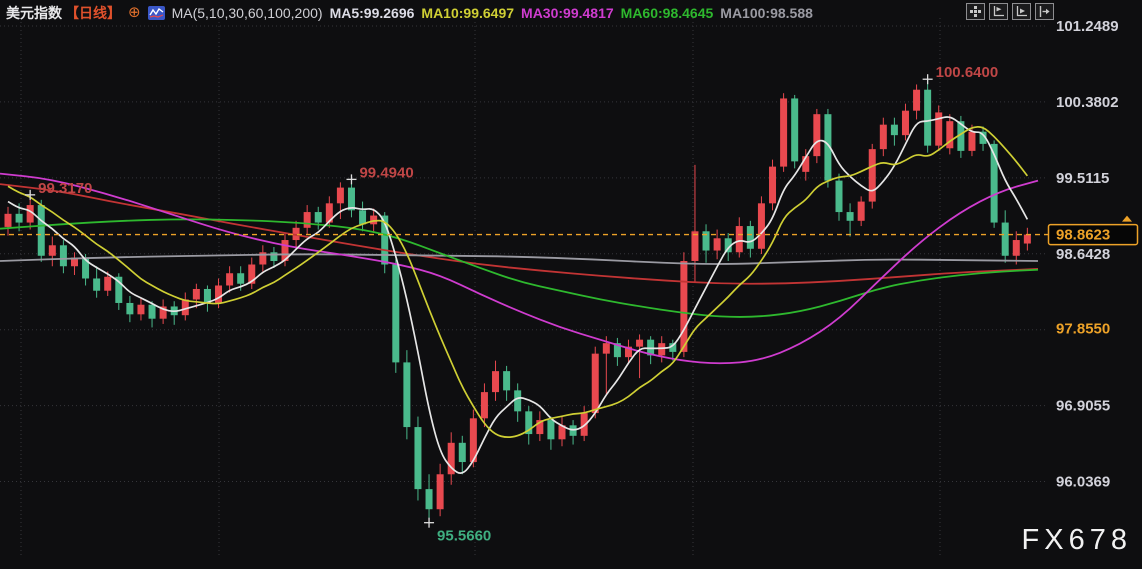 Image resolution: width=1142 pixels, height=569 pixels. I want to click on symbol-title: 美元指数, so click(34, 13).